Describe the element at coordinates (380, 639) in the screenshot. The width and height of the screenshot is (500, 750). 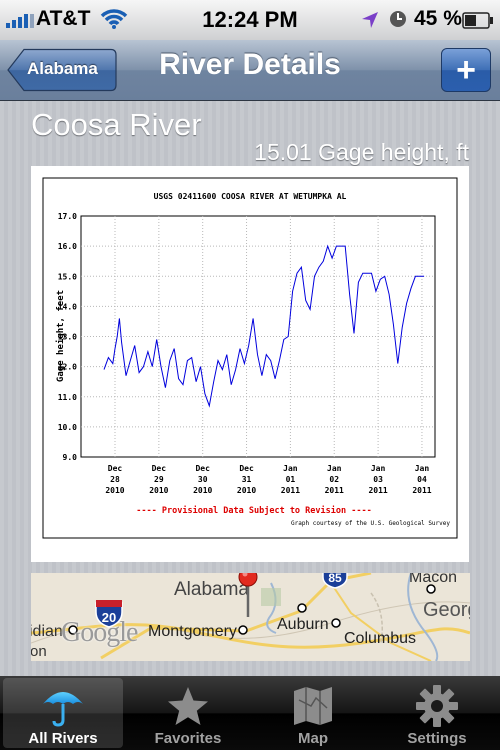
I see `map-label-columbus: Columbus` at that location.